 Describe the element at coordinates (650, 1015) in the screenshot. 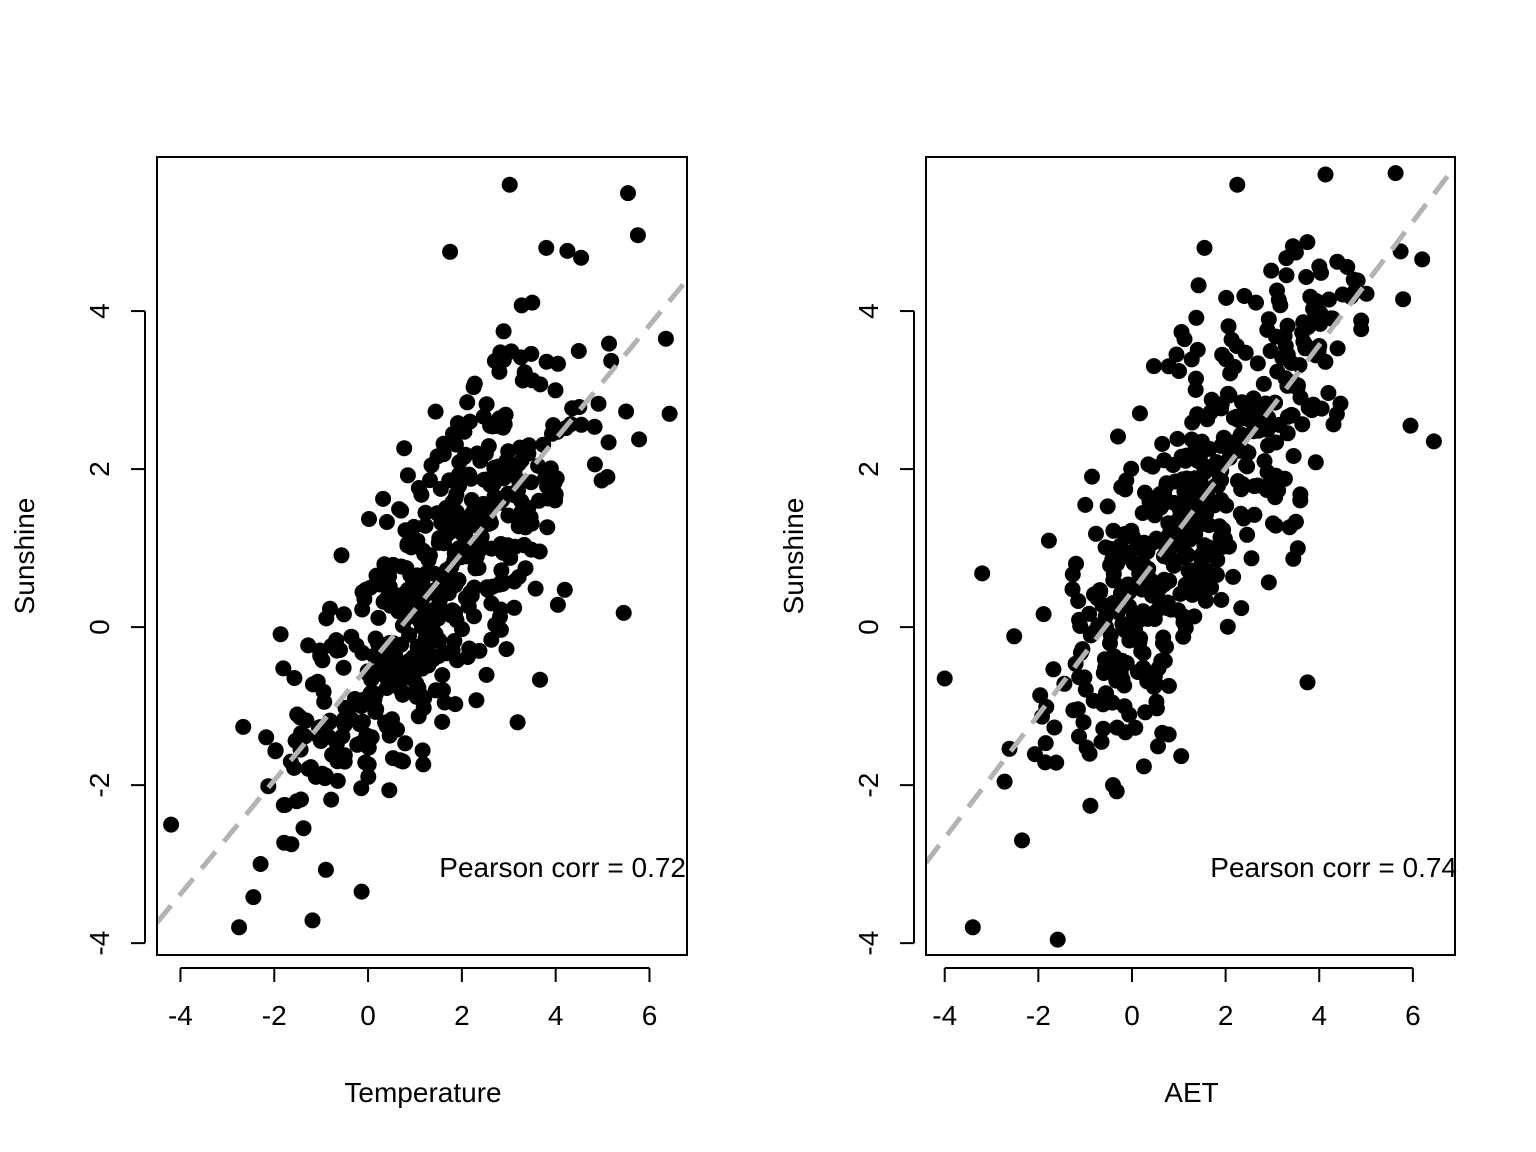

I see `x-tick-label: 6` at that location.